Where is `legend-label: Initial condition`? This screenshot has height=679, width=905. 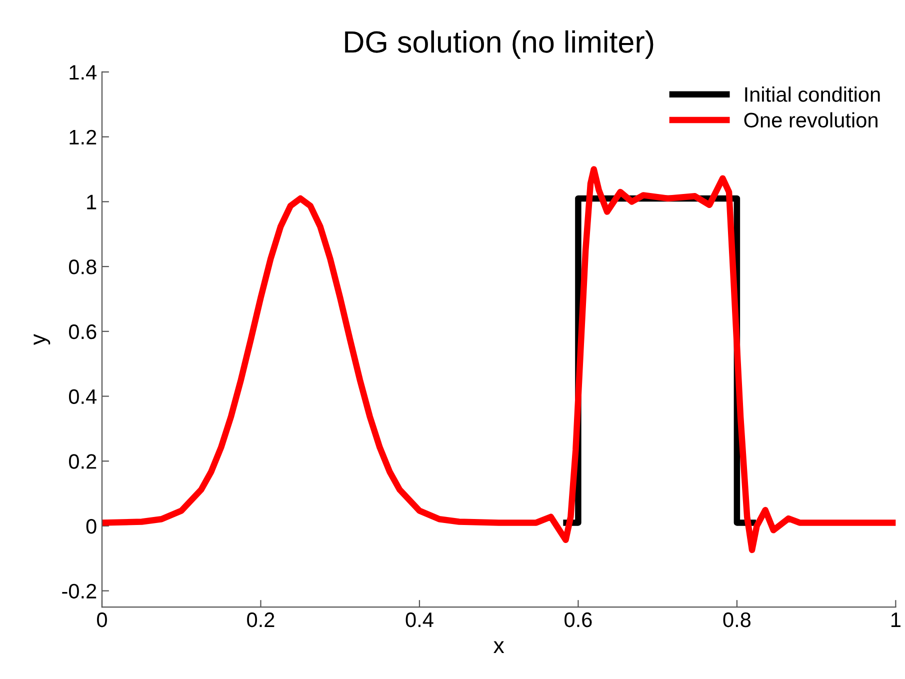
legend-label: Initial condition is located at coordinates (812, 94).